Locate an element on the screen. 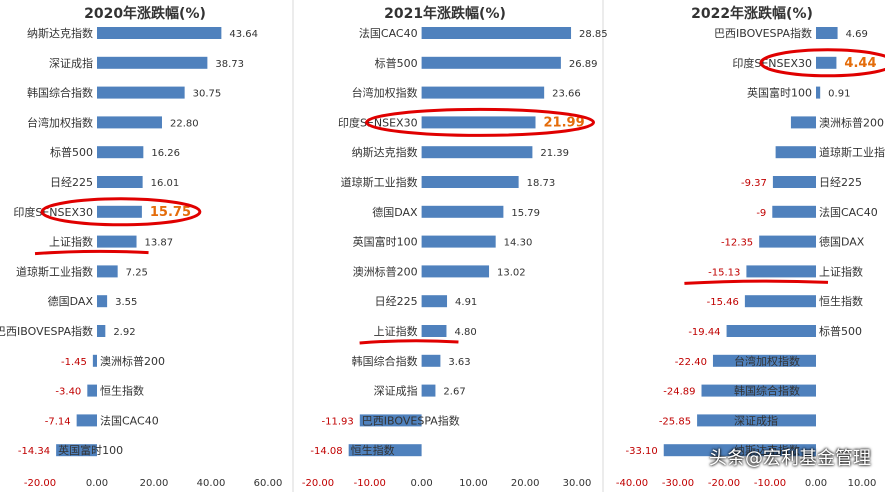 Image resolution: width=885 pixels, height=492 pixels. data-label: 0.91 is located at coordinates (839, 94).